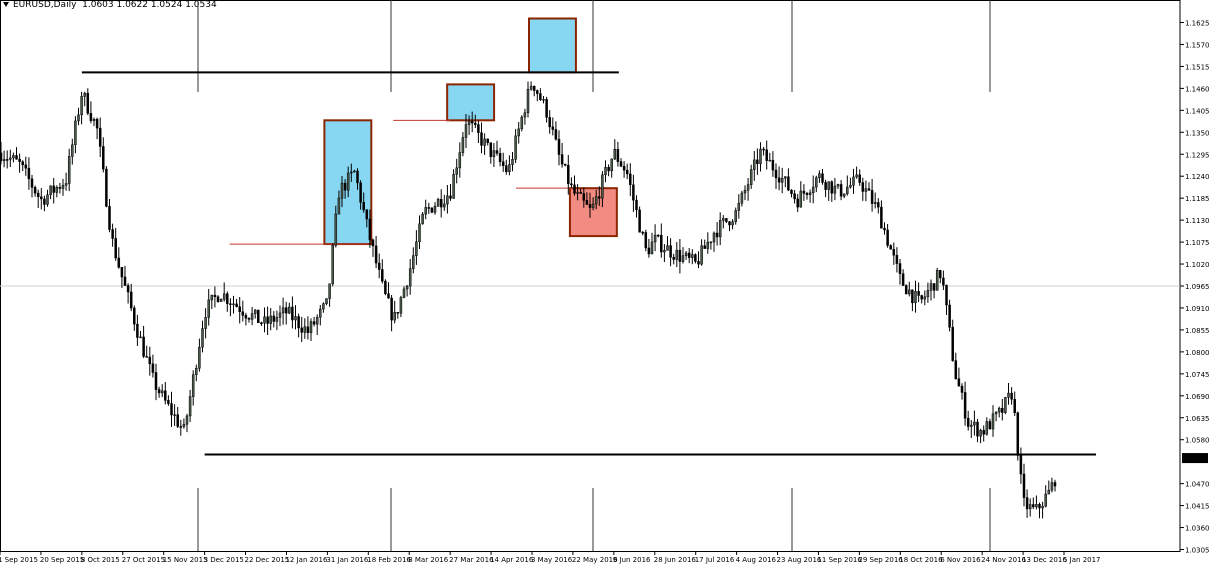 The image size is (1210, 568). I want to click on y-tick-label: 1.1020, so click(1197, 265).